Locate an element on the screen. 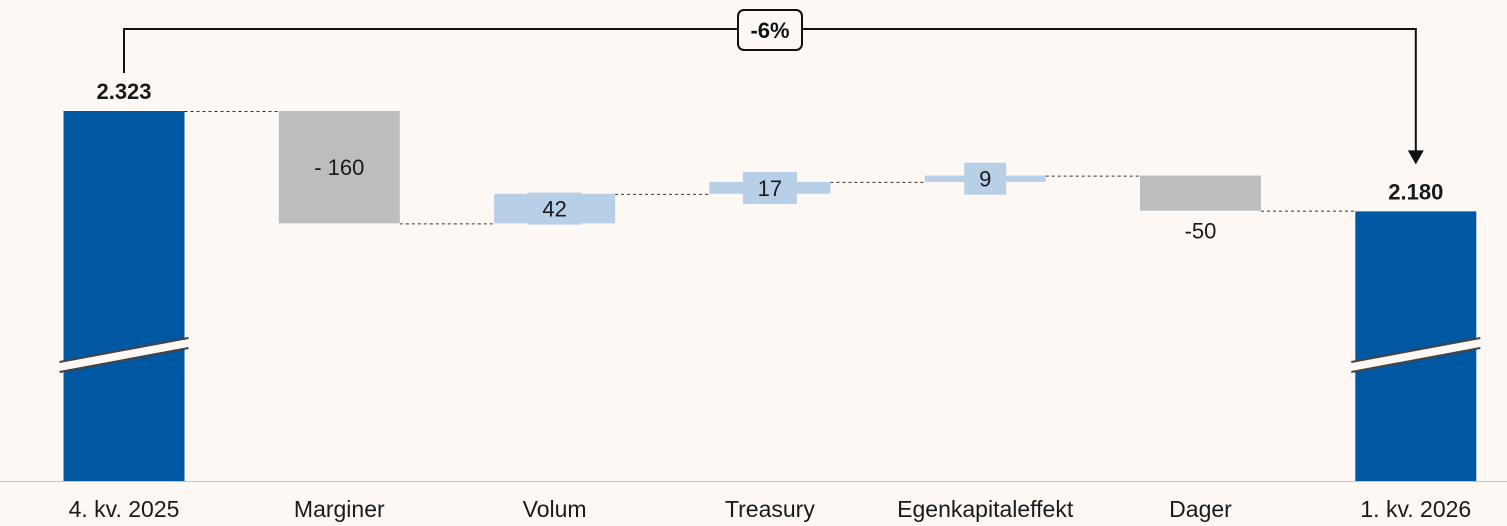 The image size is (1507, 526). x-tick-label: Marginer is located at coordinates (339, 509).